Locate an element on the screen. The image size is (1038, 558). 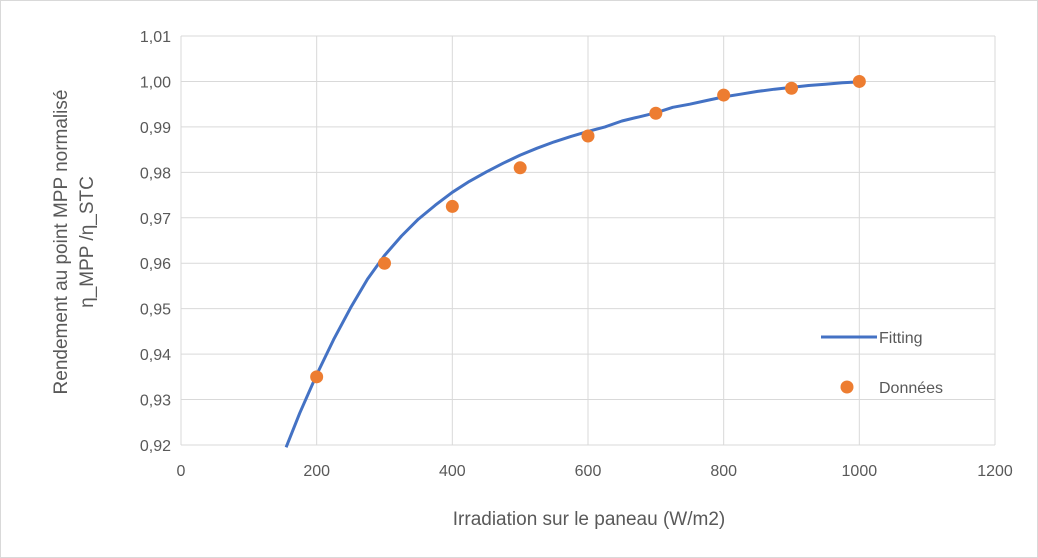
y-tick-label: 0,93 is located at coordinates (155, 401).